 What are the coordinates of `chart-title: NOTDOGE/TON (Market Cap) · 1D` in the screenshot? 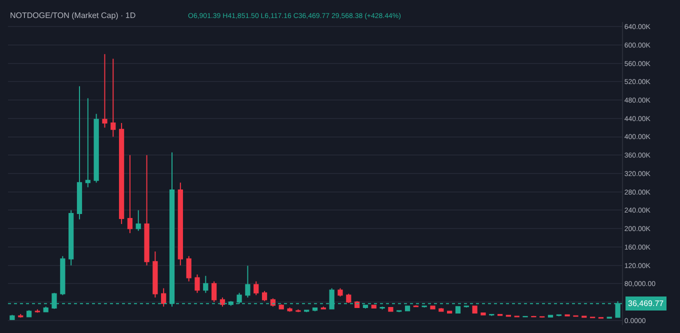 It's located at (73, 15).